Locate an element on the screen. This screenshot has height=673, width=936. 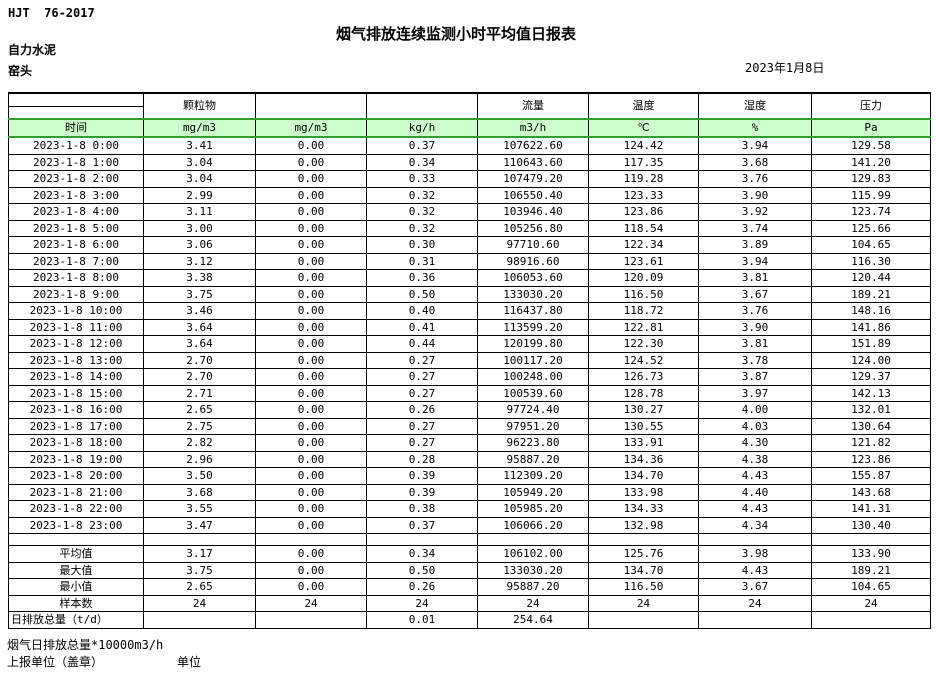
value-cell: 3.75 is located at coordinates (199, 294).